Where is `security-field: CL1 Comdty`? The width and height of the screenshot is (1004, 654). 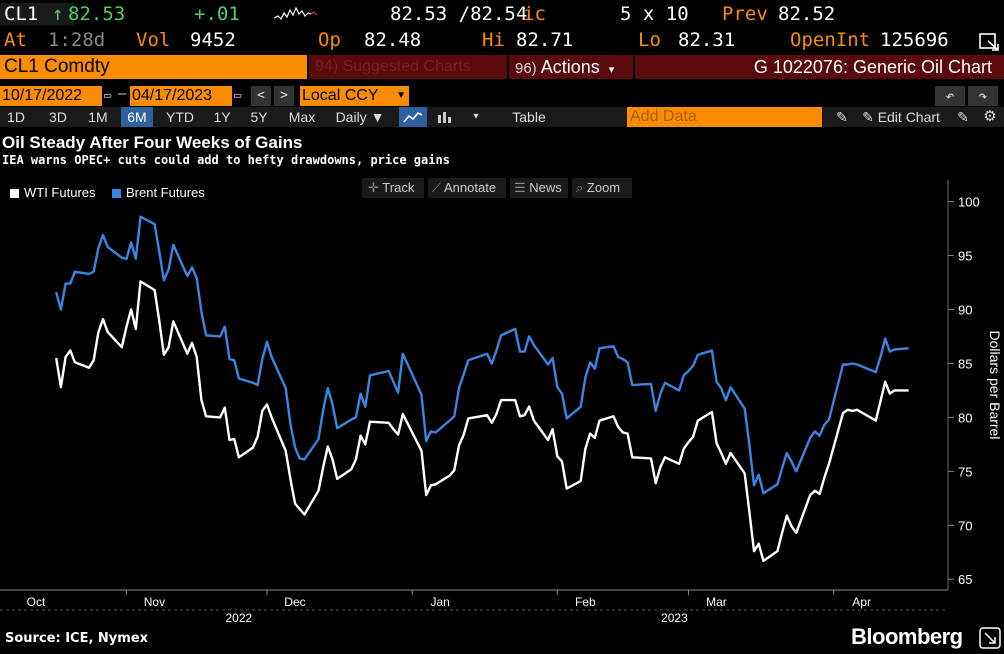 security-field: CL1 Comdty is located at coordinates (153, 67).